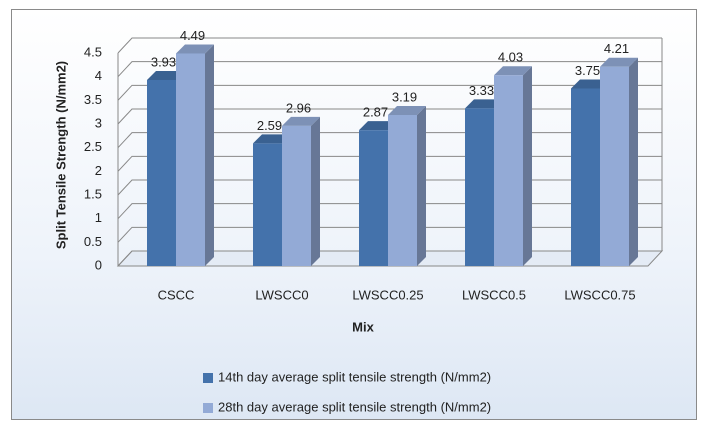  What do you see at coordinates (375, 112) in the screenshot?
I see `data-label: 2.87` at bounding box center [375, 112].